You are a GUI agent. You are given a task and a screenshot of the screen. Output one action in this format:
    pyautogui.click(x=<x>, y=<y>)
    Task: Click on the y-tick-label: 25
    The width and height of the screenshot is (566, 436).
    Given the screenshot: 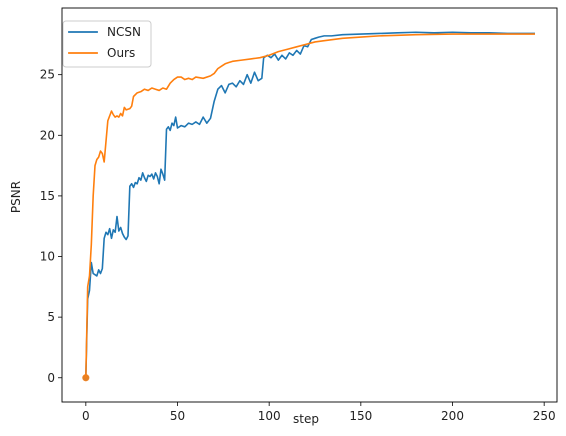 What is the action you would take?
    pyautogui.click(x=47, y=75)
    